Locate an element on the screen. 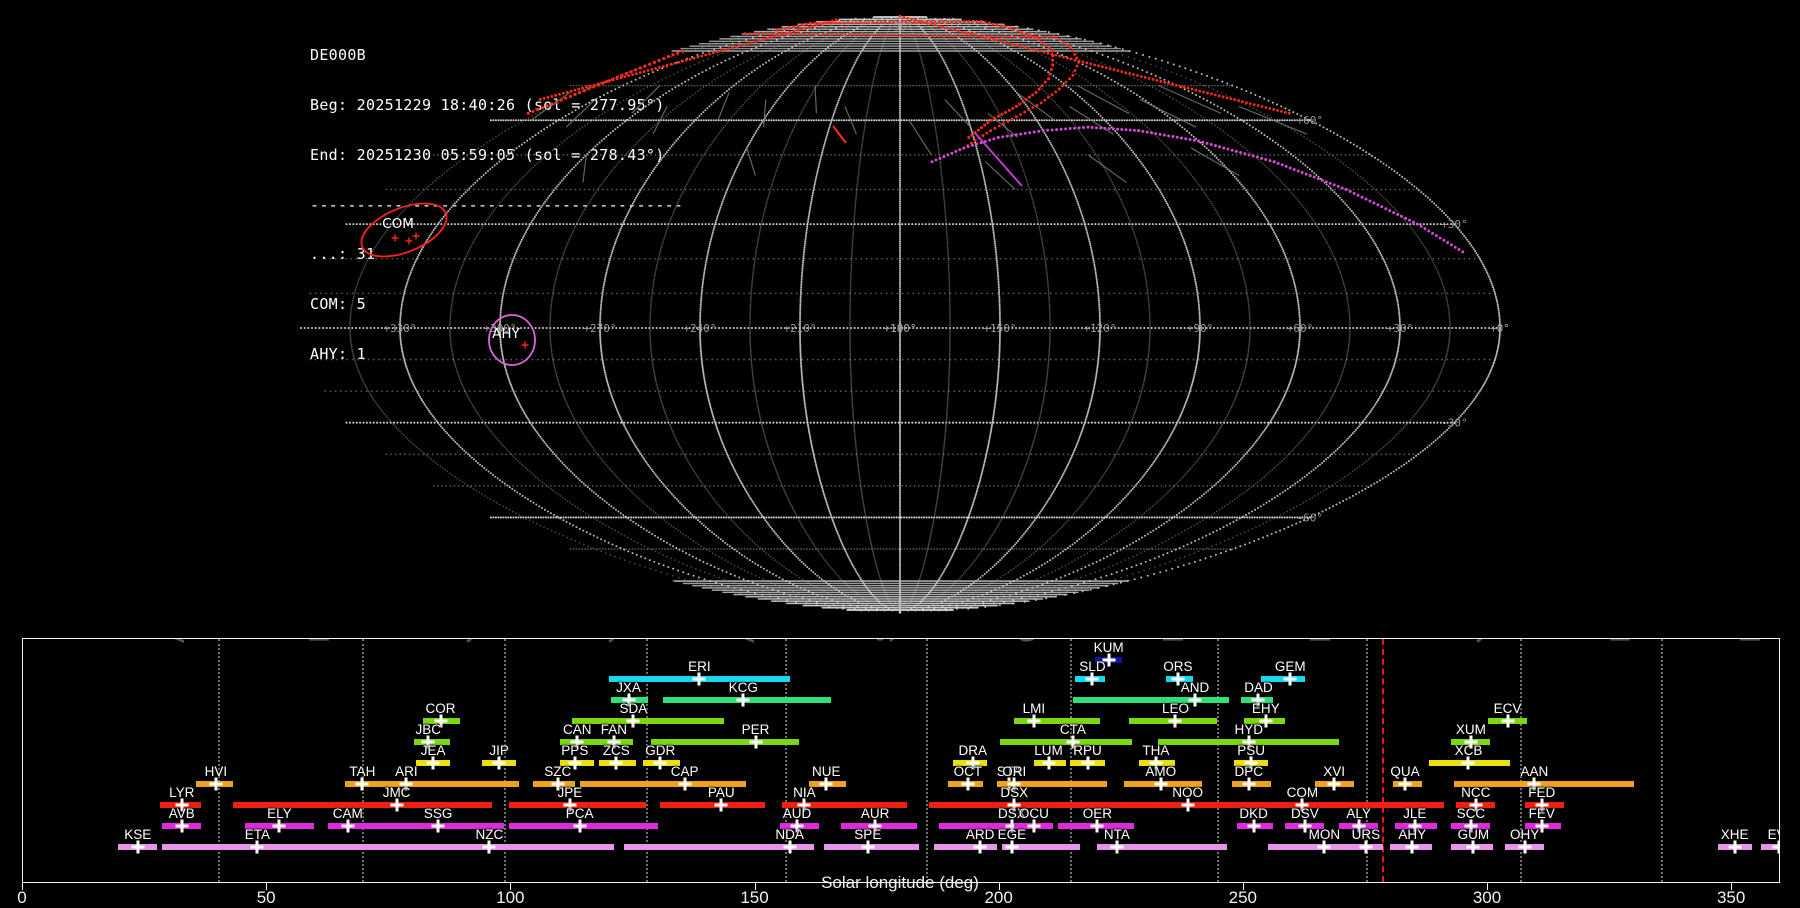 This screenshot has height=908, width=1800. longitude-label: +150° is located at coordinates (999, 328).